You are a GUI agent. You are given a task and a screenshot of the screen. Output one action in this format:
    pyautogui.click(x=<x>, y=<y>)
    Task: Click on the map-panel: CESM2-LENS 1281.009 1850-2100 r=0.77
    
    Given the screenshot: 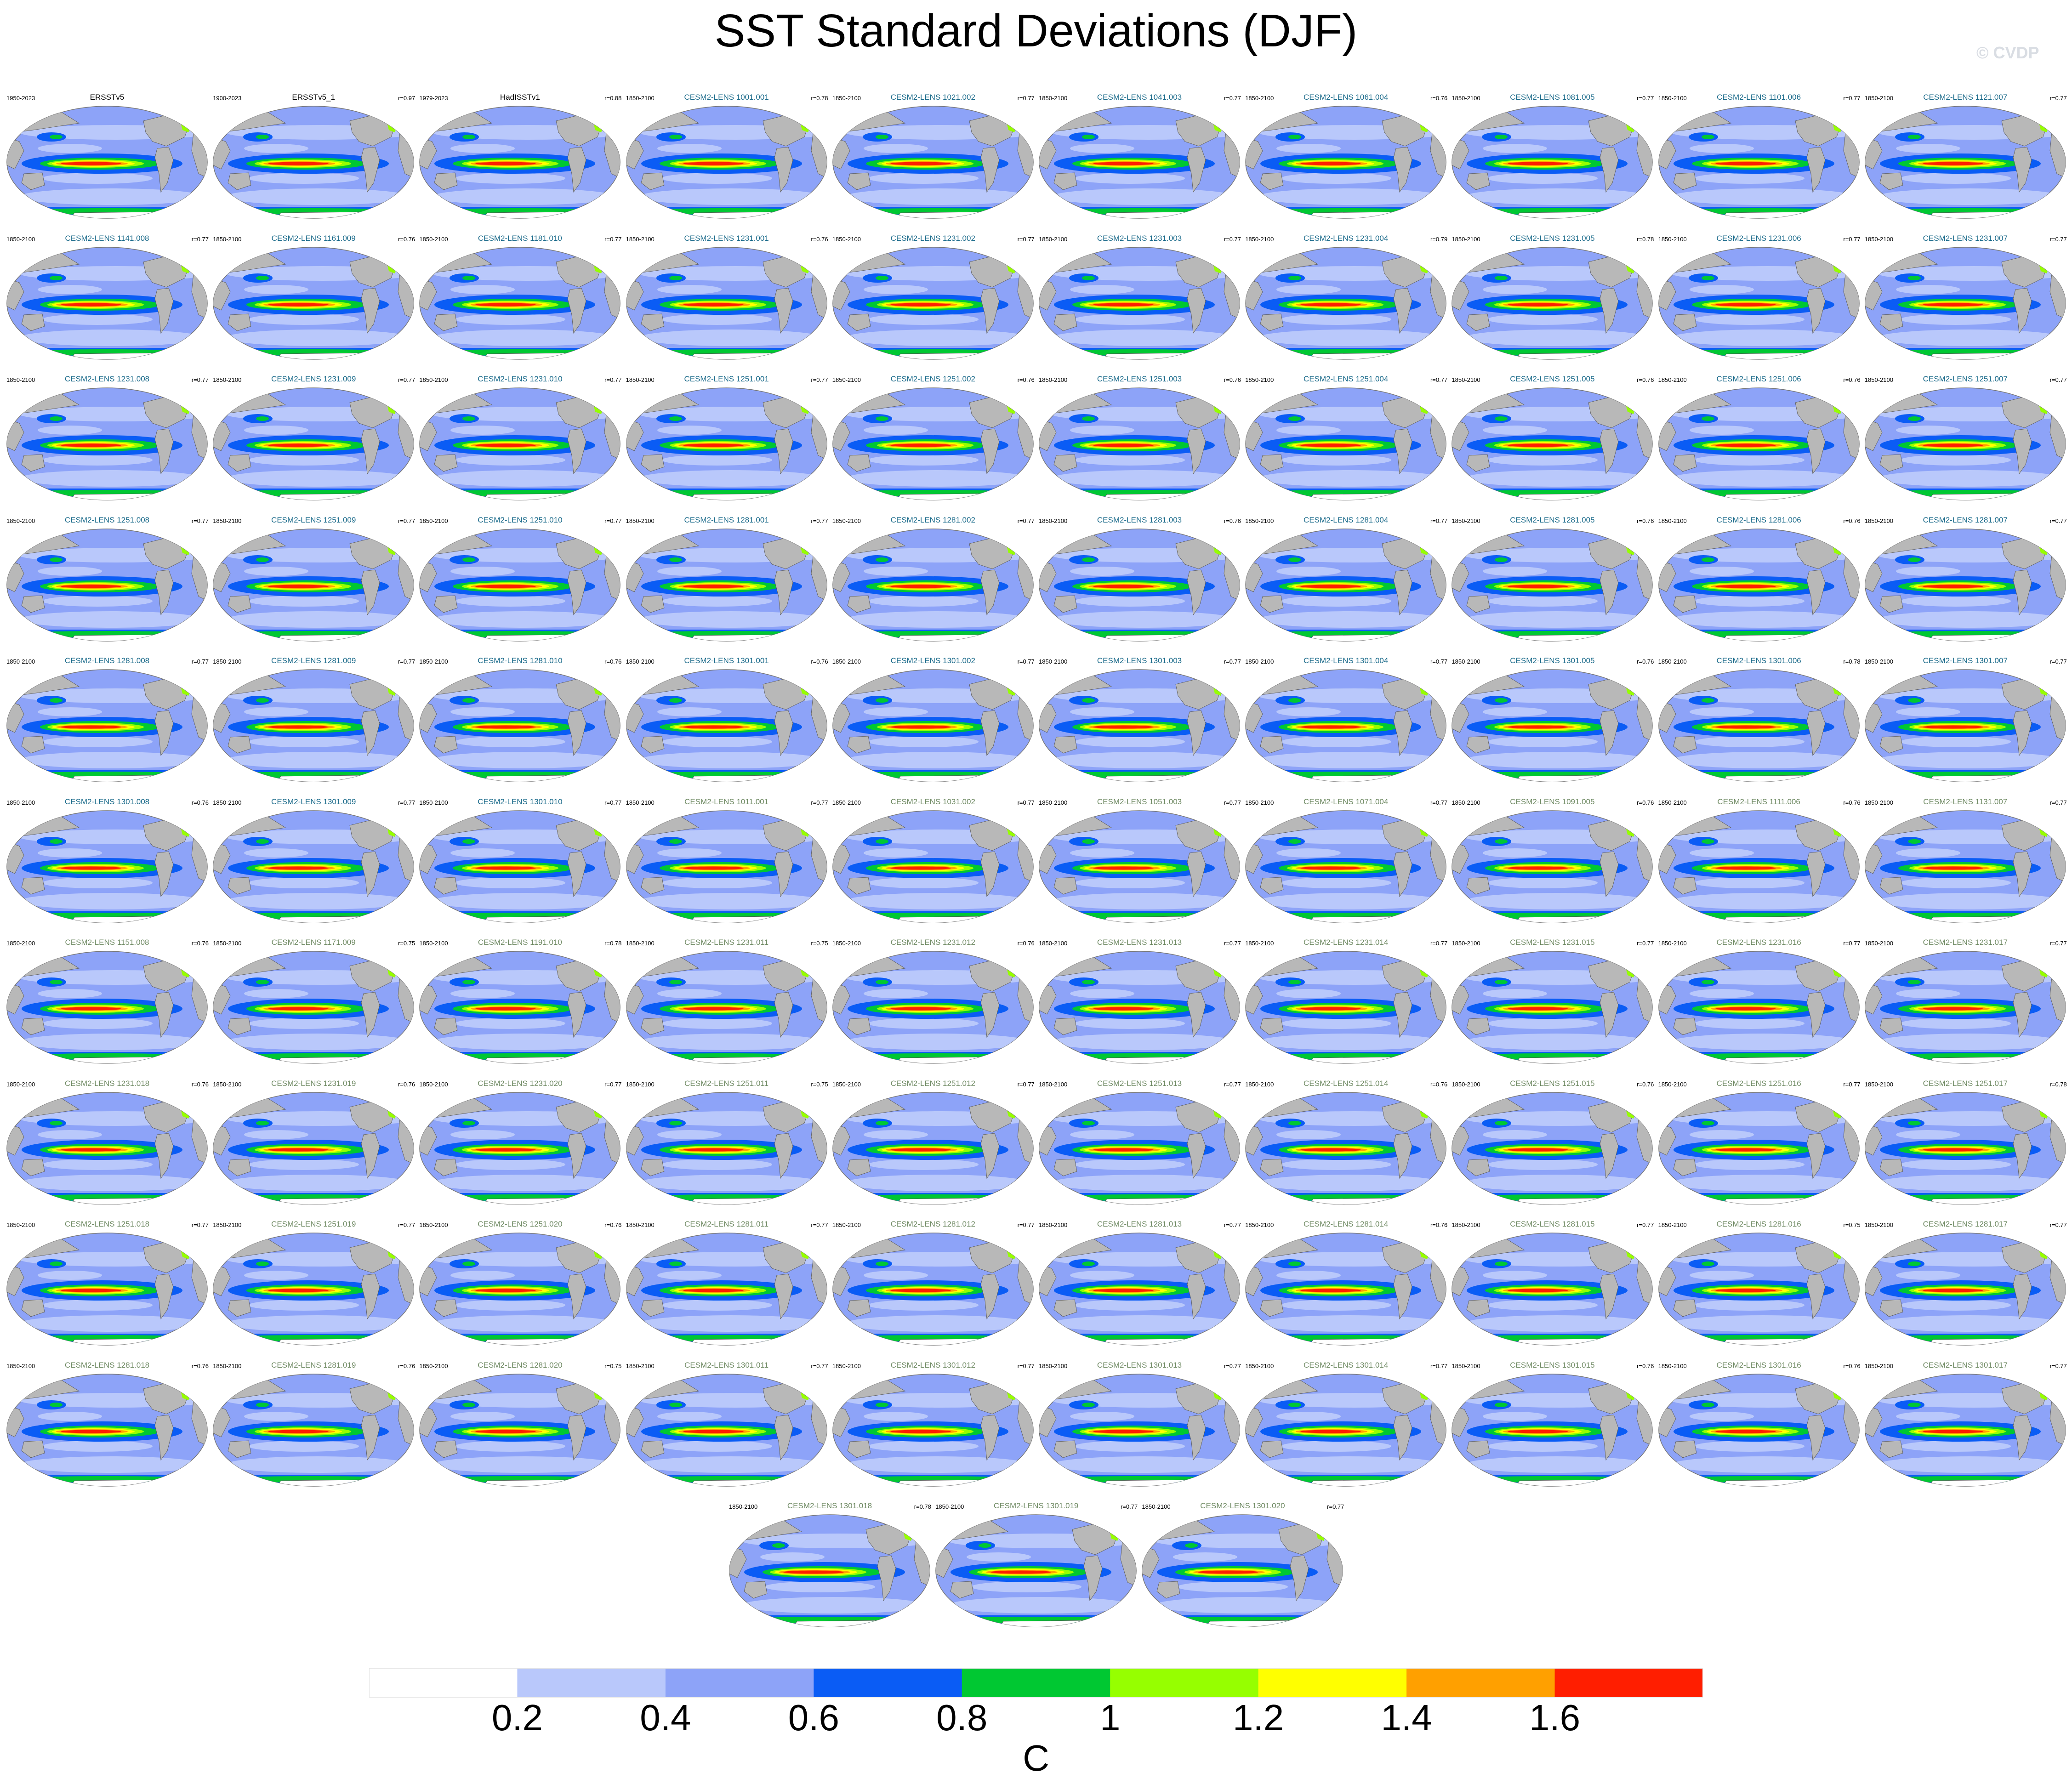 What is the action you would take?
    pyautogui.click(x=313, y=729)
    